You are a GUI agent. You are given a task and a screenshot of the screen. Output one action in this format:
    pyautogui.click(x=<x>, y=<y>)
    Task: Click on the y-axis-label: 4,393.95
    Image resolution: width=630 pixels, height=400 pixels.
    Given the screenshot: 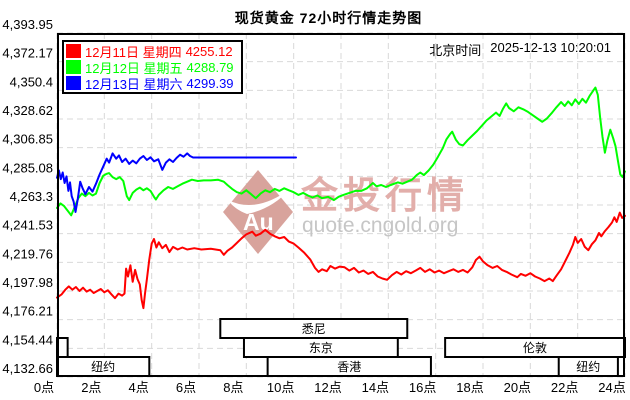 What is the action you would take?
    pyautogui.click(x=27, y=24)
    